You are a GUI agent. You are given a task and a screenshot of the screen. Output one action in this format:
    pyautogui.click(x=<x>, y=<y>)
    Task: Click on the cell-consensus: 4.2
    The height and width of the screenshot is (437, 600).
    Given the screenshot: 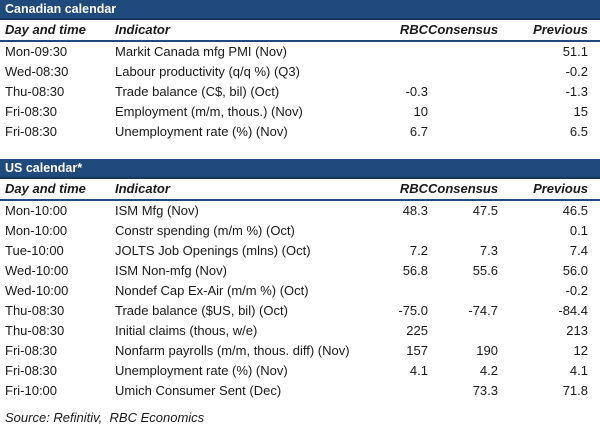 What is the action you would take?
    pyautogui.click(x=488, y=370)
    